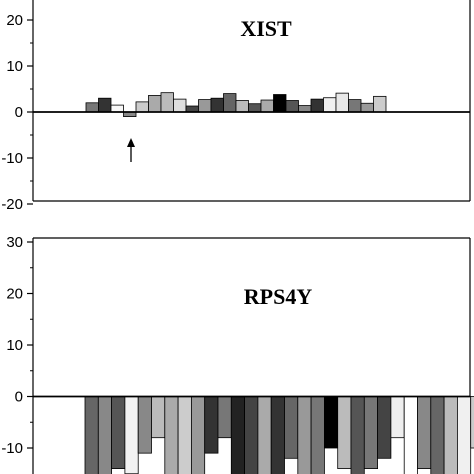  What do you see at coordinates (14, 66) in the screenshot?
I see `xist-tick-label: 10` at bounding box center [14, 66].